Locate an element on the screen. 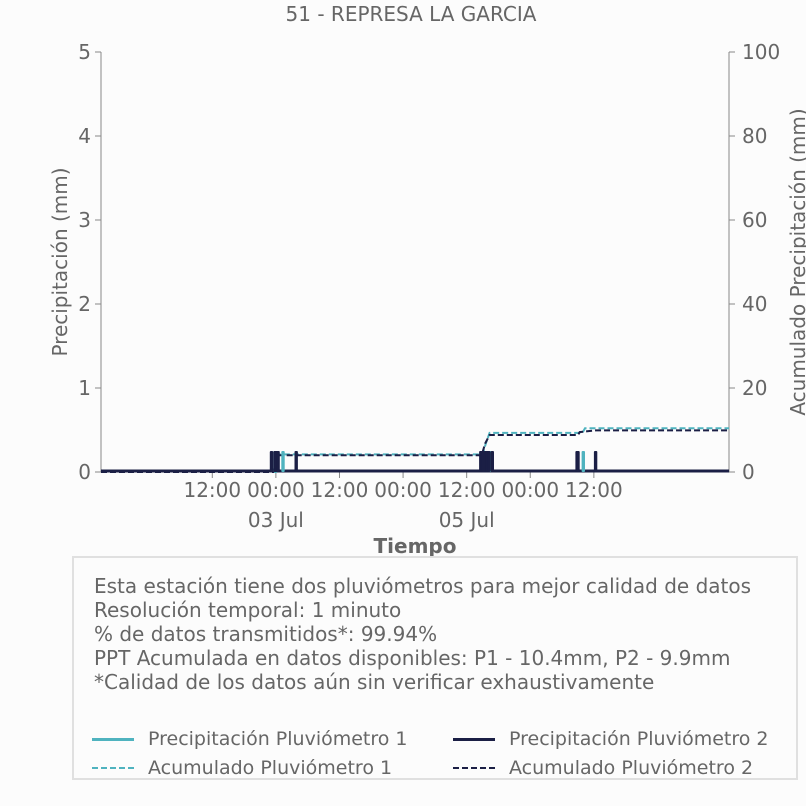  legend-label-p1-precip: Precipitación Pluviómetro 1 is located at coordinates (278, 739).